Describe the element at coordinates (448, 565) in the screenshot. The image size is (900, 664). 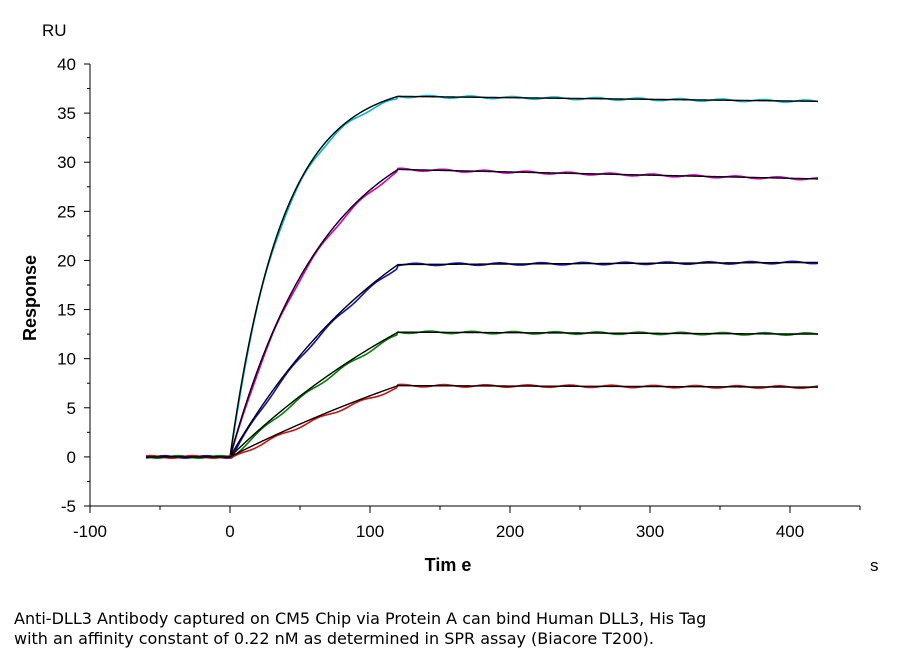
I see `x-axis-title: Tim e` at that location.